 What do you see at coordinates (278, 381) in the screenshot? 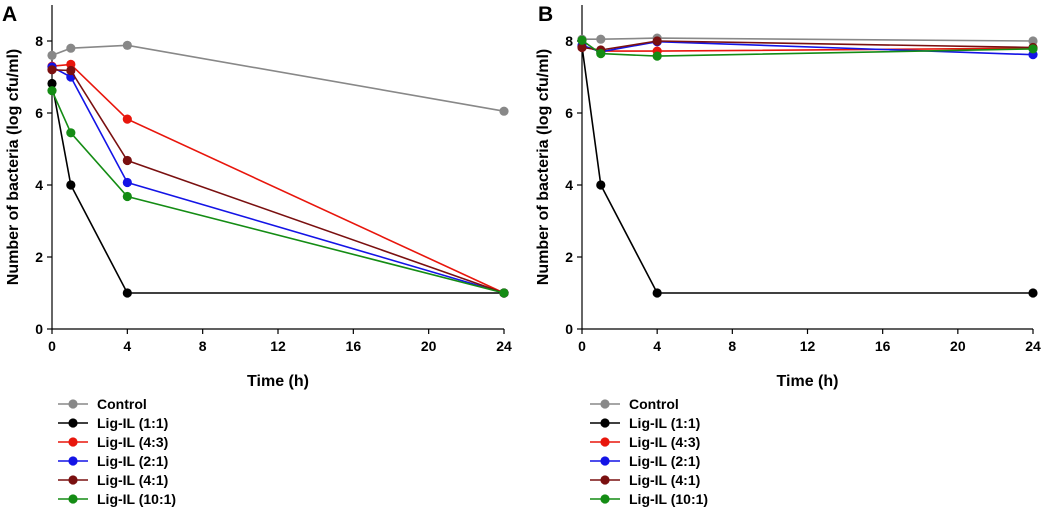
I see `panel-a-x-axis-label: Time (h)` at bounding box center [278, 381].